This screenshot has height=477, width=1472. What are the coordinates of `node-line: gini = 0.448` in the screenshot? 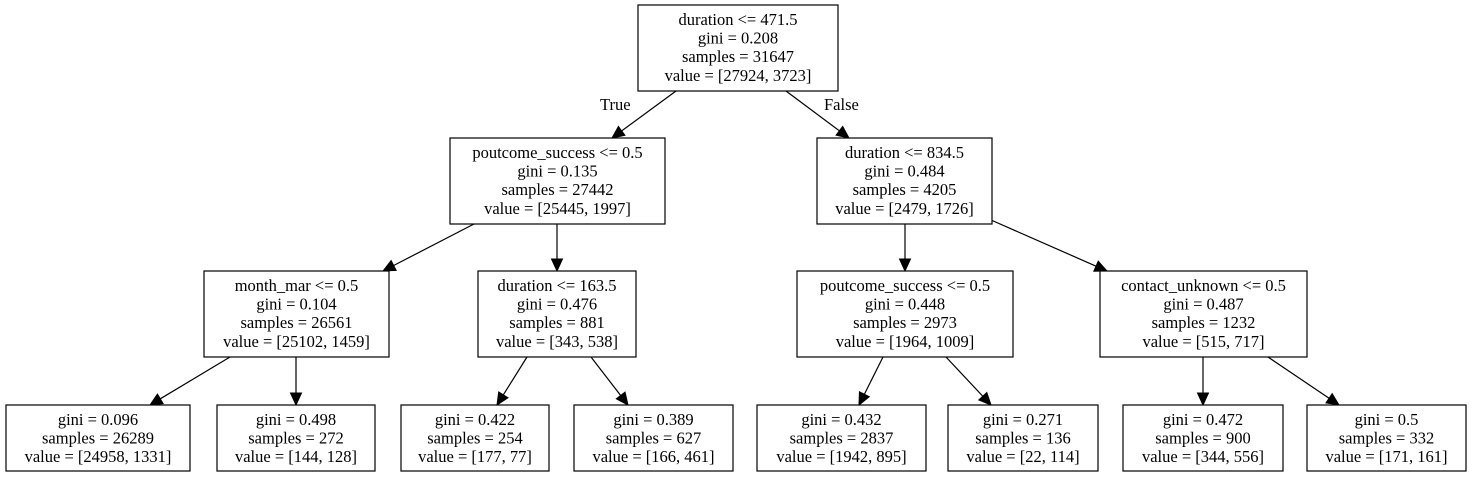 It's located at (905, 304).